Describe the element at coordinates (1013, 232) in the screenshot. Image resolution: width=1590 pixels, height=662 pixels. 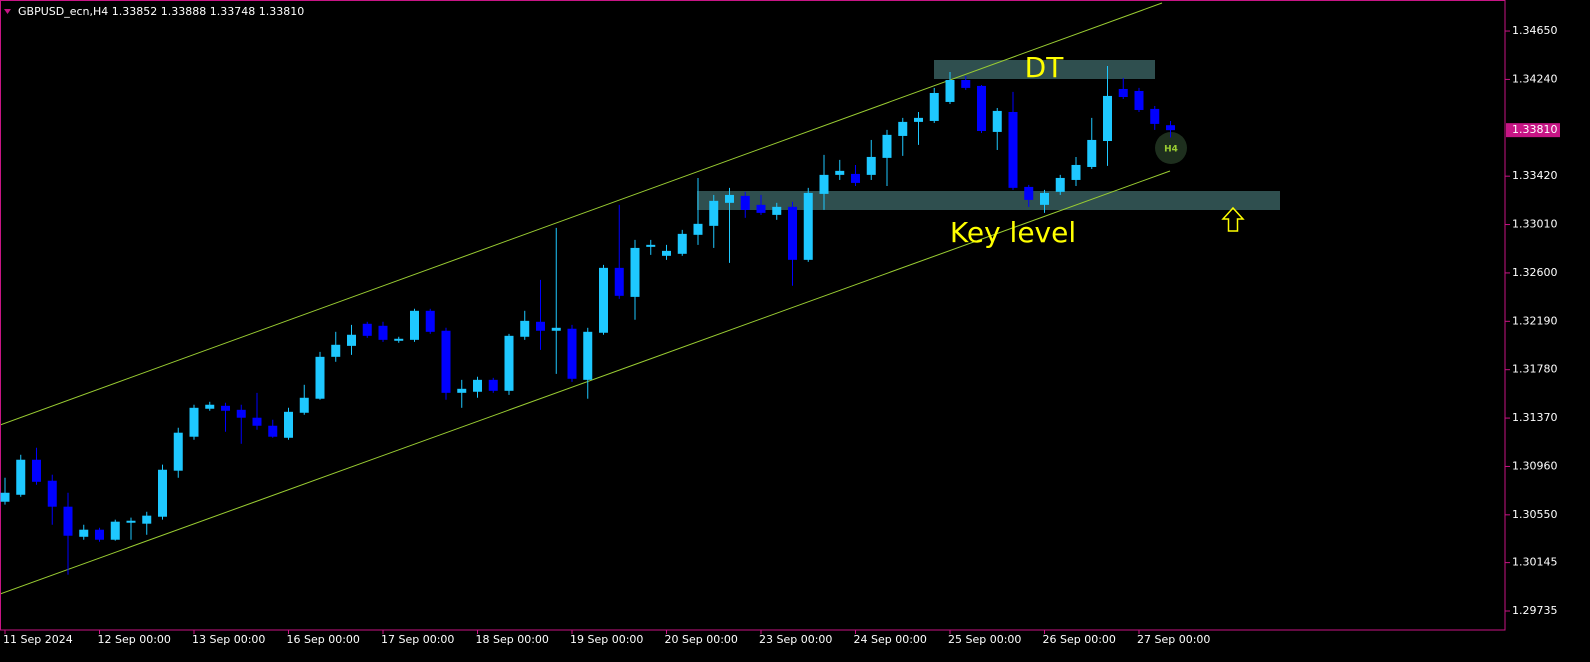
I see `key-level-label: Key level` at that location.